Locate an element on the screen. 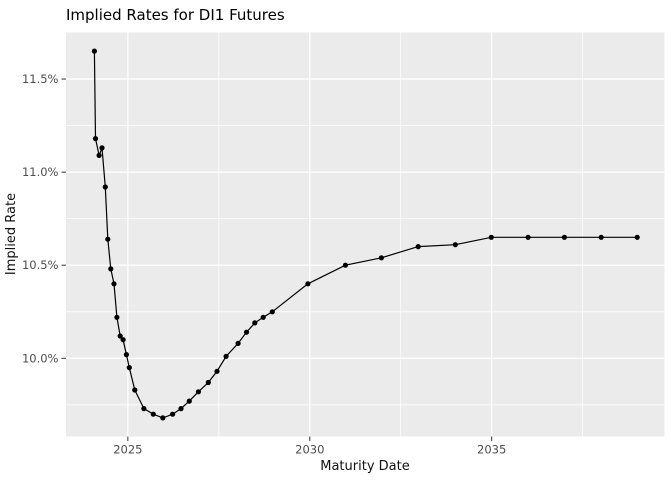 The width and height of the screenshot is (672, 480). x-tick-label: 2035 is located at coordinates (491, 450).